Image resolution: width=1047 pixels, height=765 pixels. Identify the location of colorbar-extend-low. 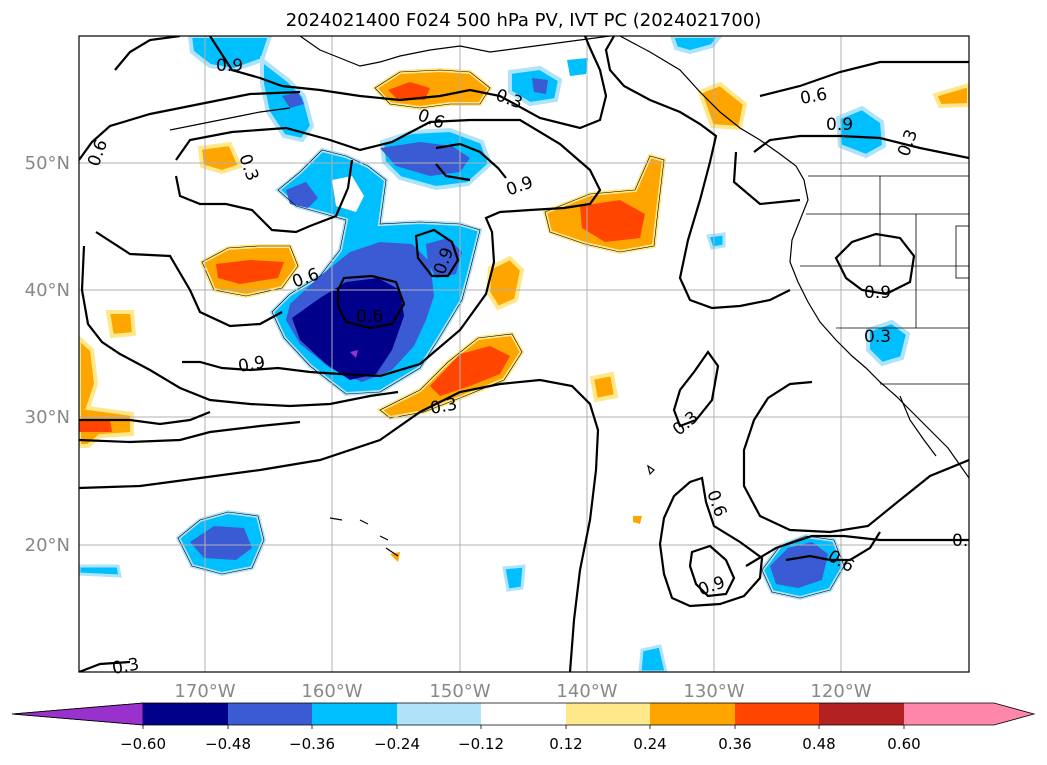
(77, 714).